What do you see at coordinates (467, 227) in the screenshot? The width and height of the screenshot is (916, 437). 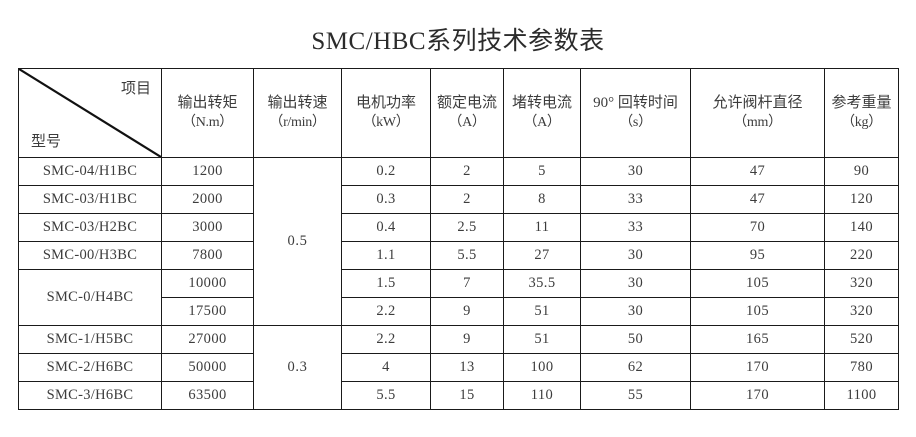 I see `cell-rated-current: 2.5` at bounding box center [467, 227].